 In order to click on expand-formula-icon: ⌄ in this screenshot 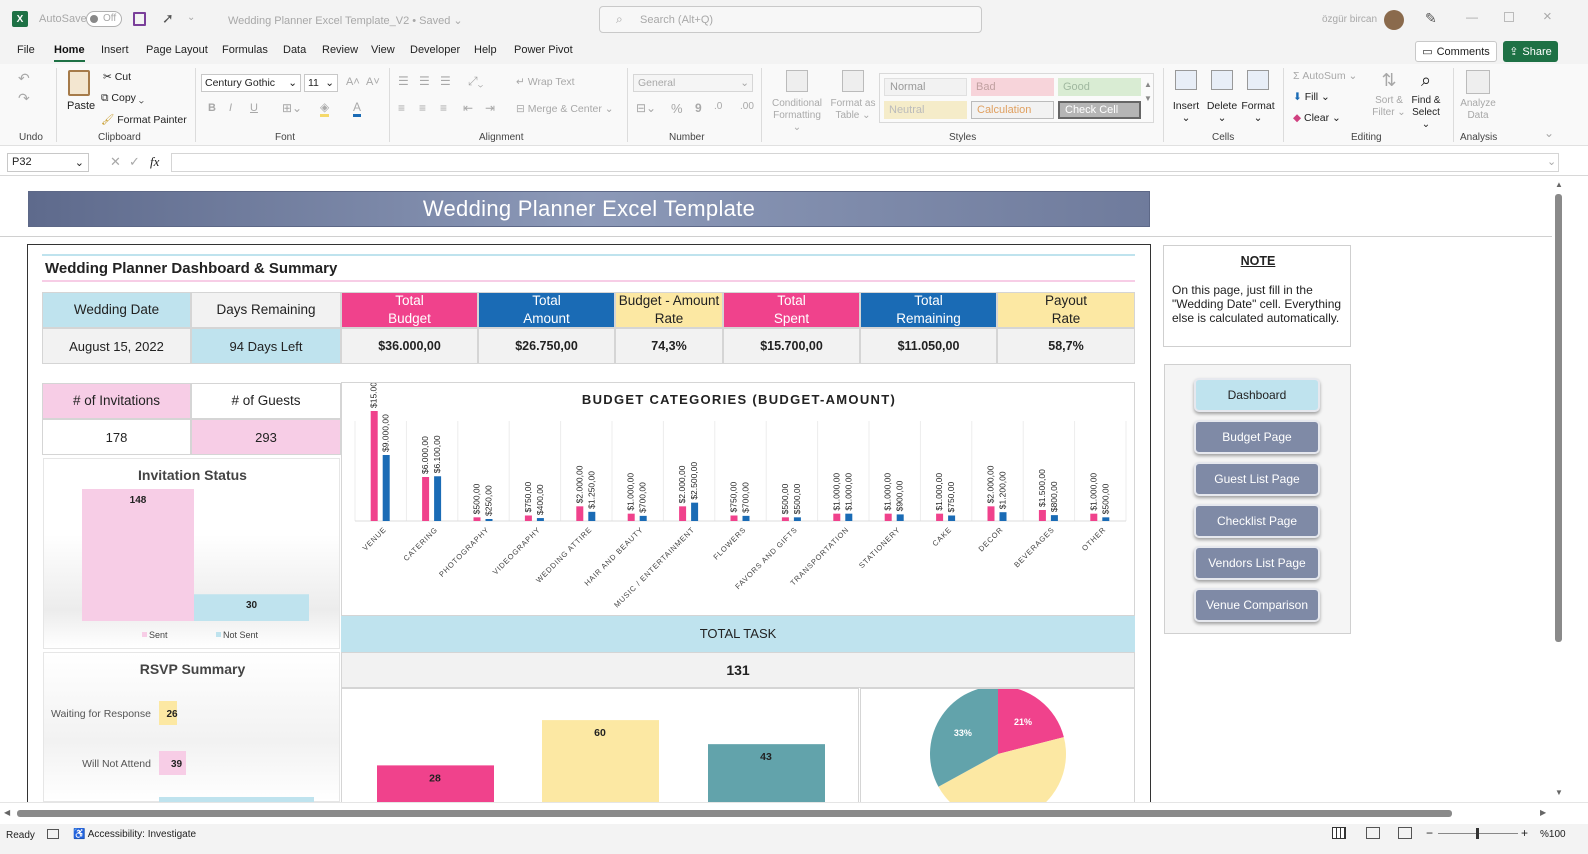, I will do `click(1552, 162)`.